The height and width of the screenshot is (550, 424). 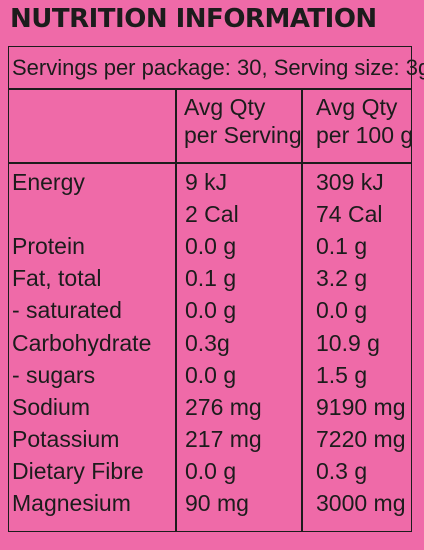 What do you see at coordinates (82, 342) in the screenshot?
I see `row-label: Carbohydrate` at bounding box center [82, 342].